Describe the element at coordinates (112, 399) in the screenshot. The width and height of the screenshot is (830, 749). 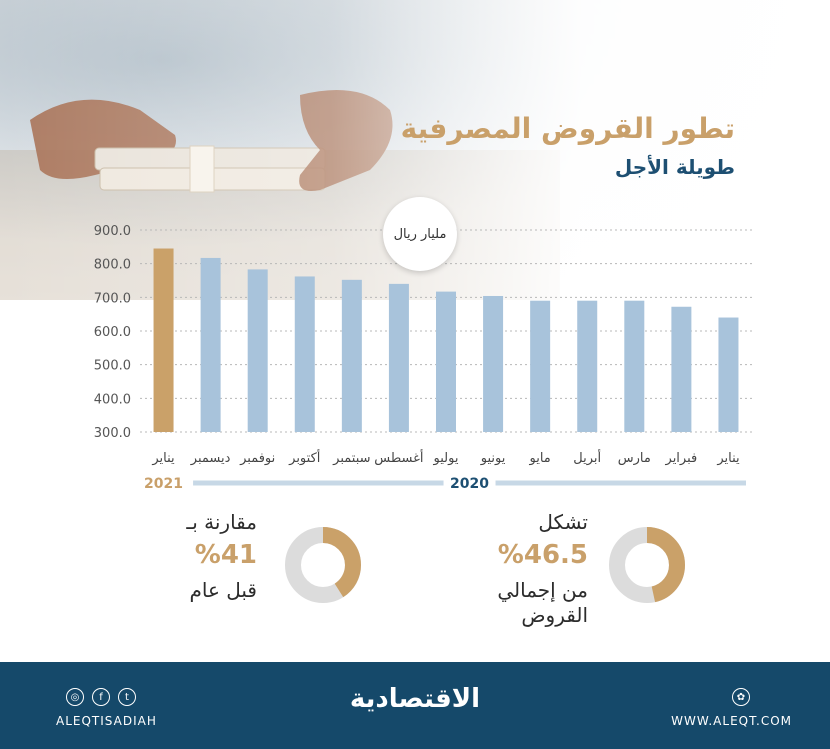
I see `y-tick-label: 400.0` at that location.